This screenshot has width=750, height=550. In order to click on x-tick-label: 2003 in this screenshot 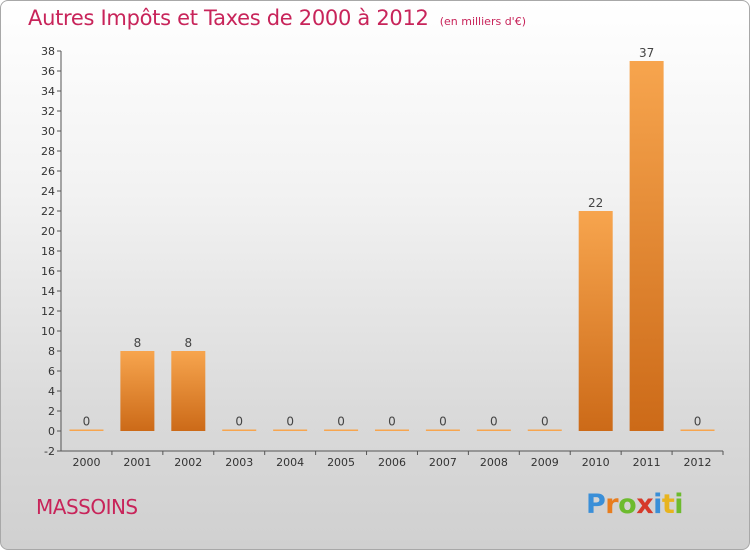, I will do `click(239, 462)`.